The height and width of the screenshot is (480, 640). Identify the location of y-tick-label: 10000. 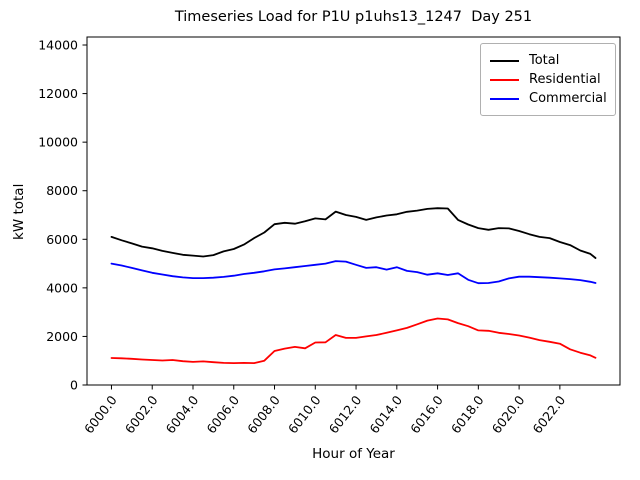
(58, 142).